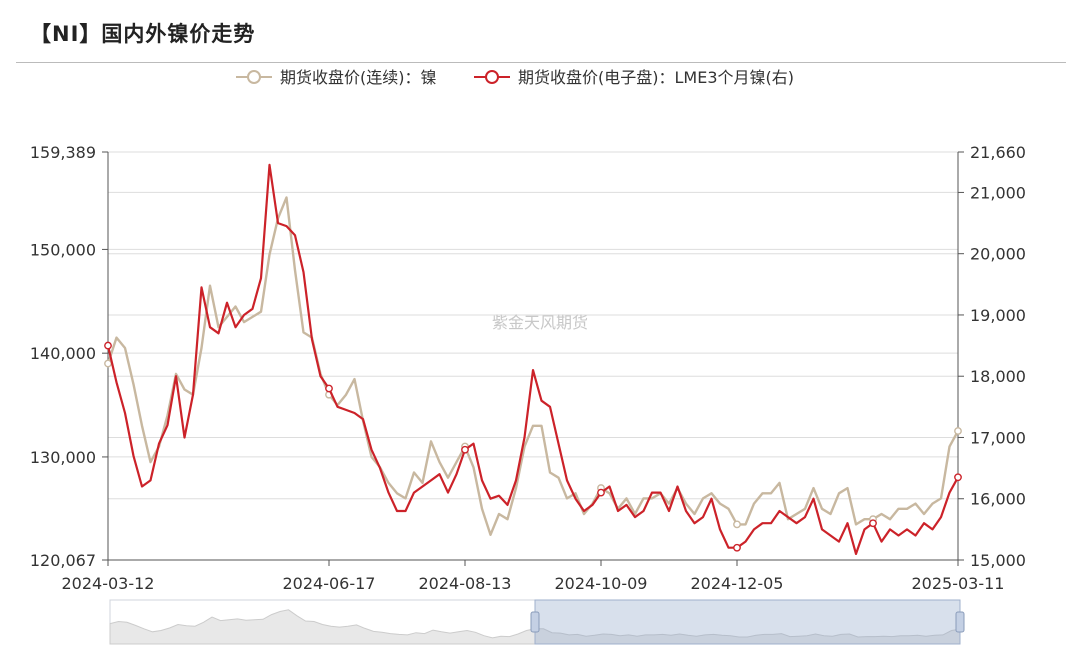 The height and width of the screenshot is (655, 1080). Describe the element at coordinates (998, 192) in the screenshot. I see `right-axis-tick-label: 21,000` at that location.